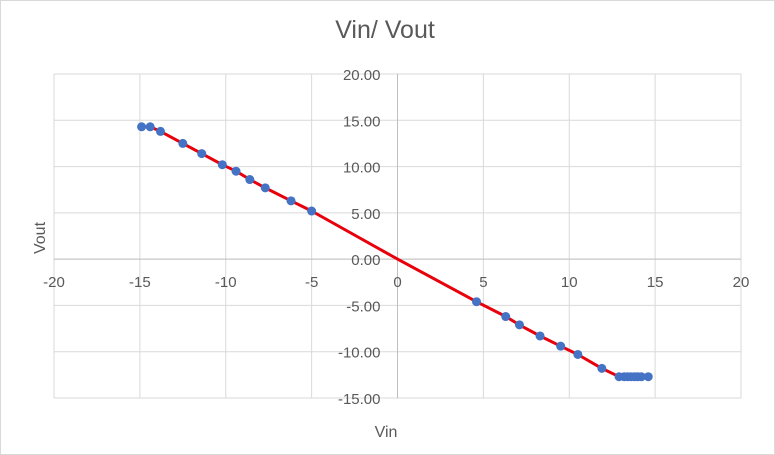  Describe the element at coordinates (362, 168) in the screenshot. I see `y-tick-label: 10.00` at that location.